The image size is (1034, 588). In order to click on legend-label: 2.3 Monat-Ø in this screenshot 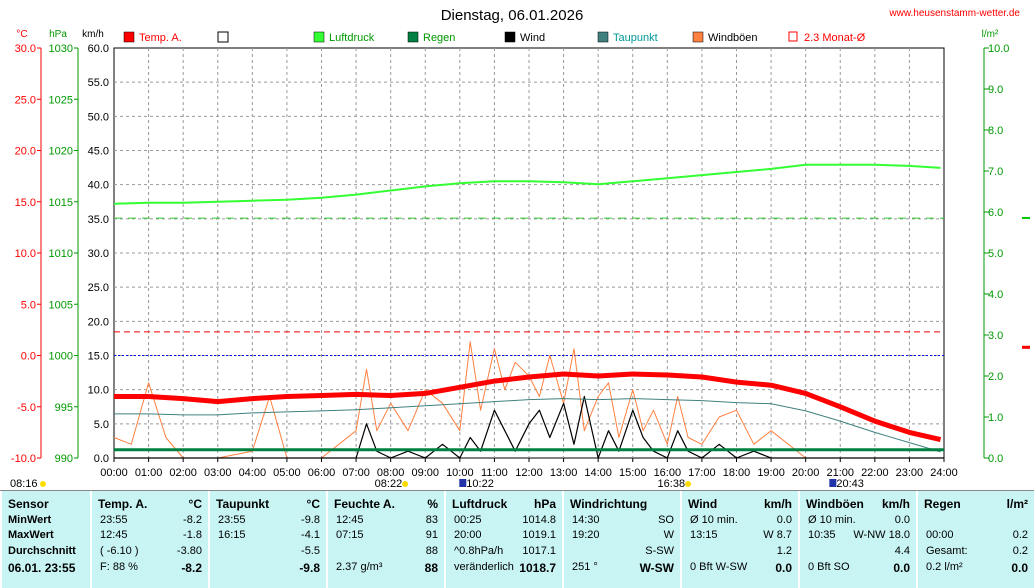, I will do `click(835, 38)`.